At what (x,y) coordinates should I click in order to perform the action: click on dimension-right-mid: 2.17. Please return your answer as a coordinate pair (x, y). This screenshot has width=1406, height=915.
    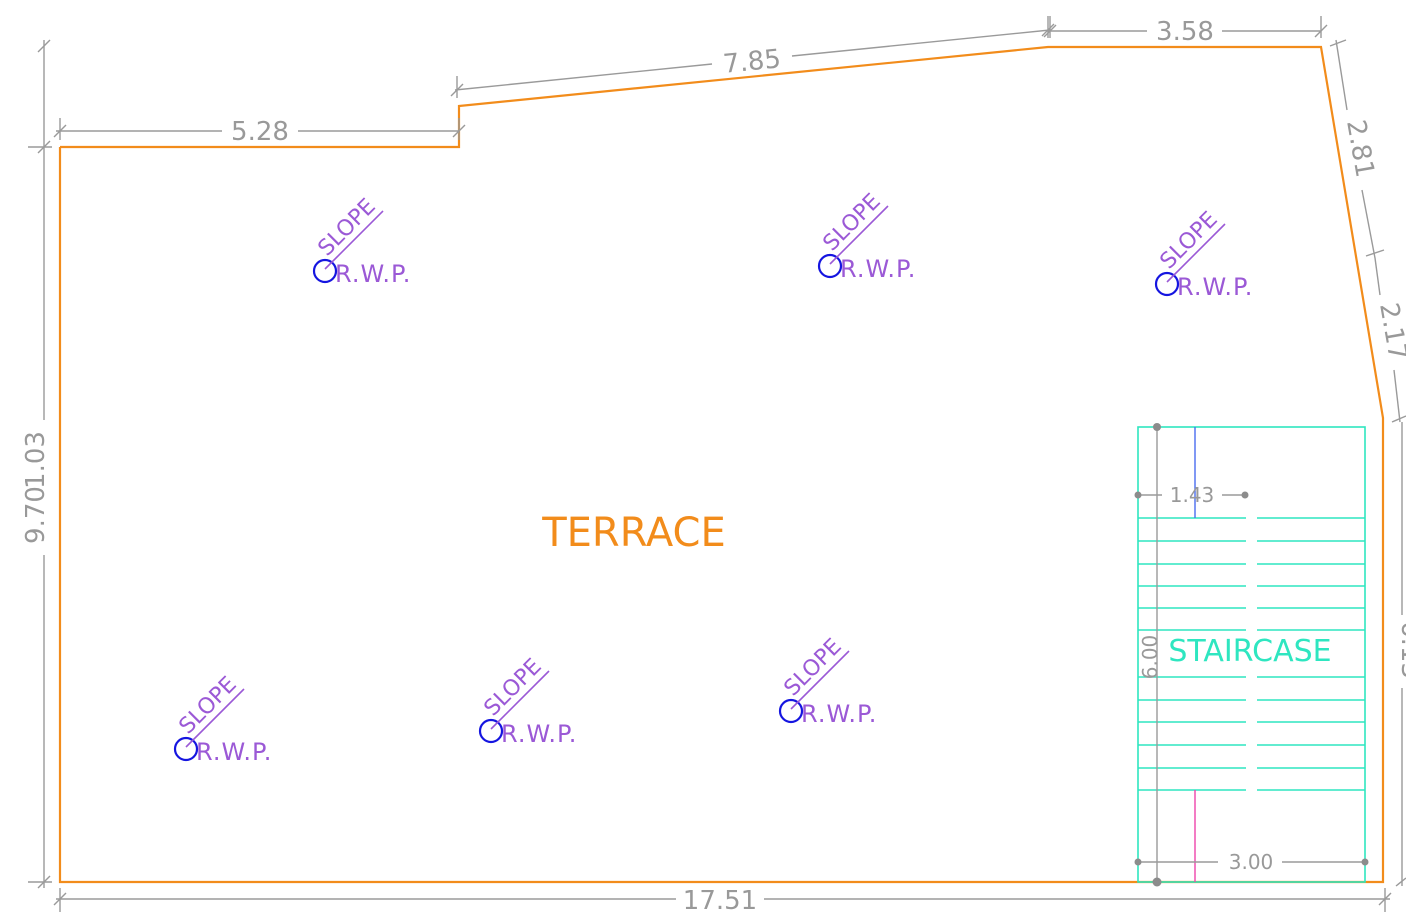
    Looking at the image, I should click on (1389, 340).